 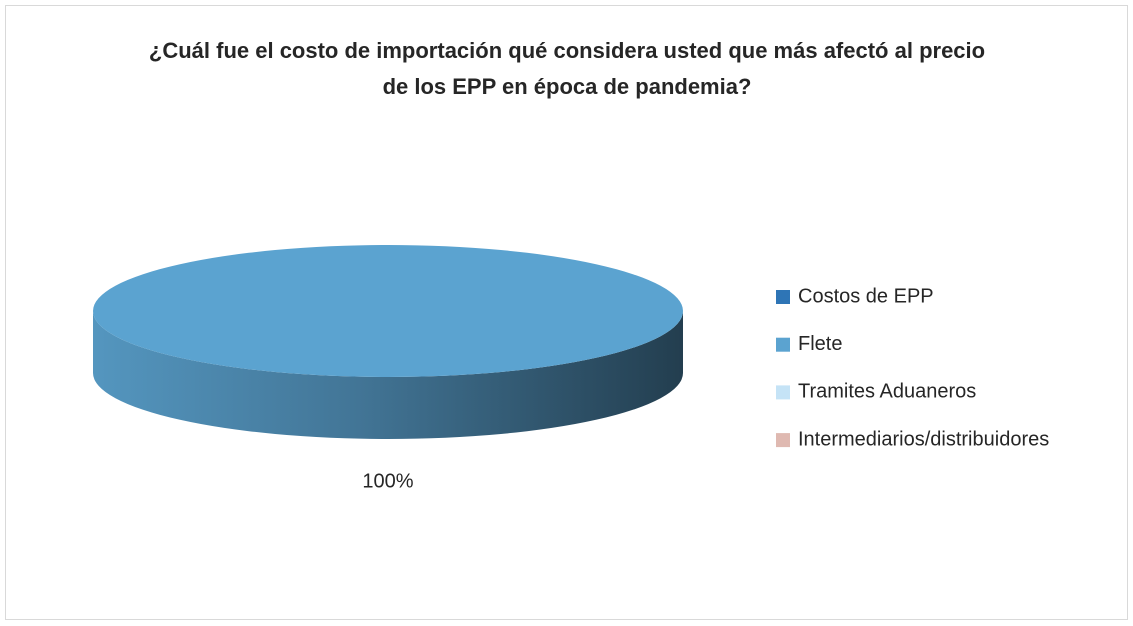 I want to click on pie-slice, so click(x=388, y=311).